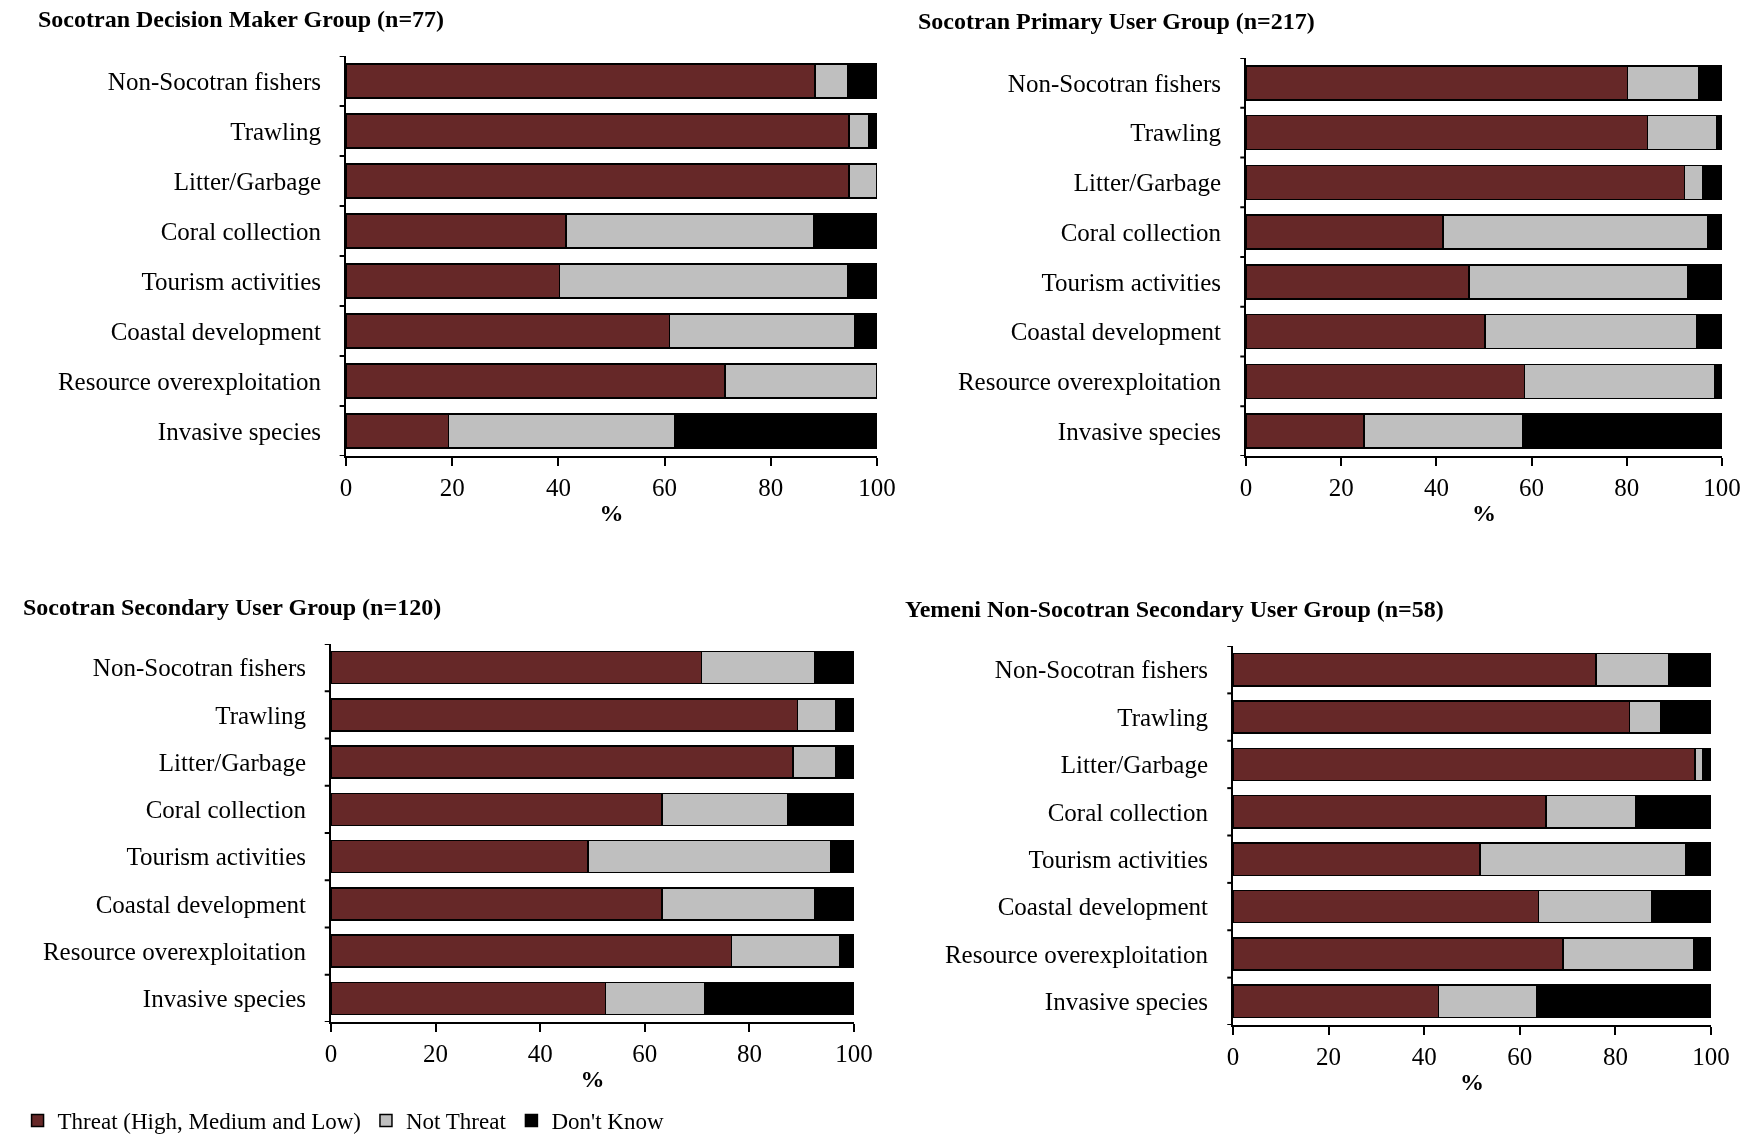  What do you see at coordinates (232, 607) in the screenshot?
I see `chart-title: Socotran Secondary User Group (n=120)` at bounding box center [232, 607].